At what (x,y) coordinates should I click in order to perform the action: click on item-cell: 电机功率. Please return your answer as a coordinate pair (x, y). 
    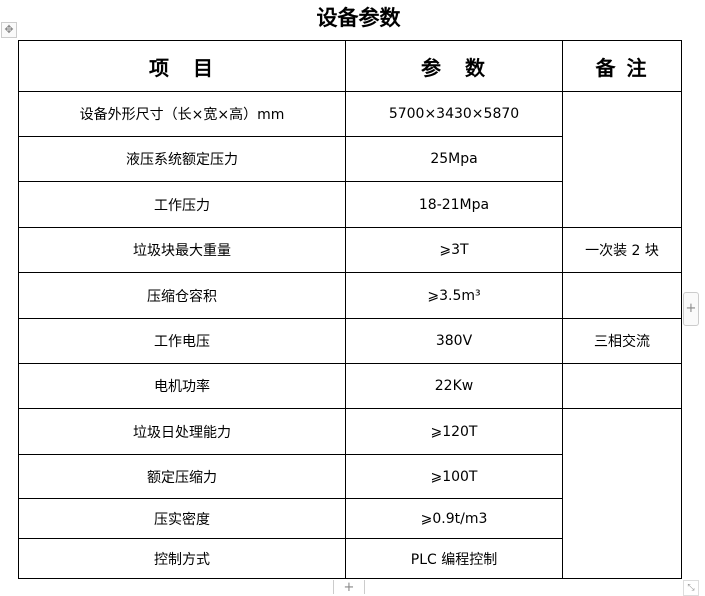
    Looking at the image, I should click on (182, 386).